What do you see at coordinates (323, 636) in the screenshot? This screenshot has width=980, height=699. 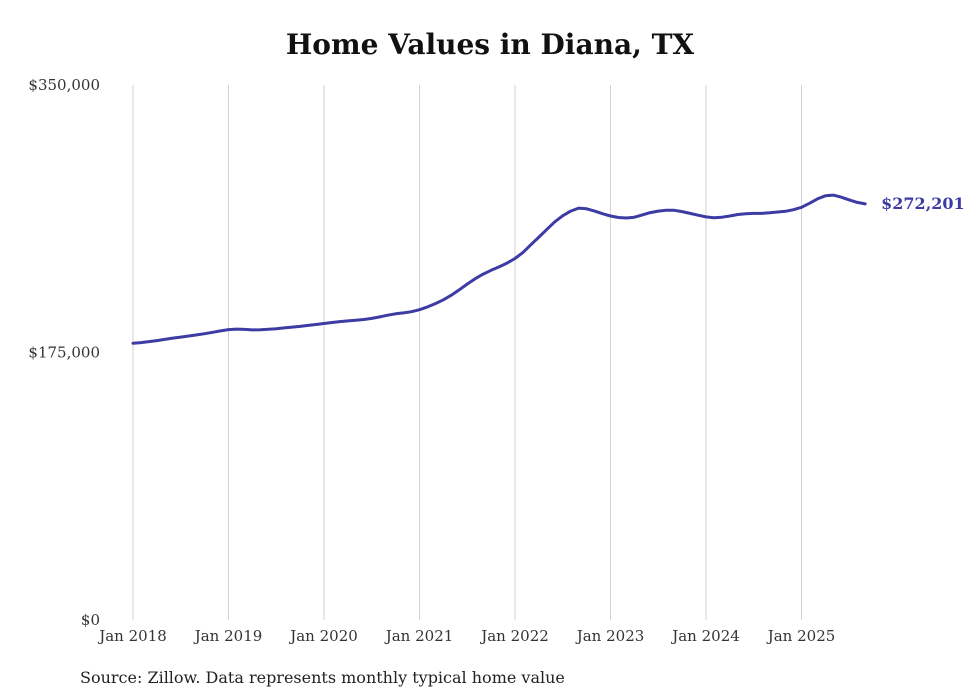 I see `x-tick-label: Jan 2020` at bounding box center [323, 636].